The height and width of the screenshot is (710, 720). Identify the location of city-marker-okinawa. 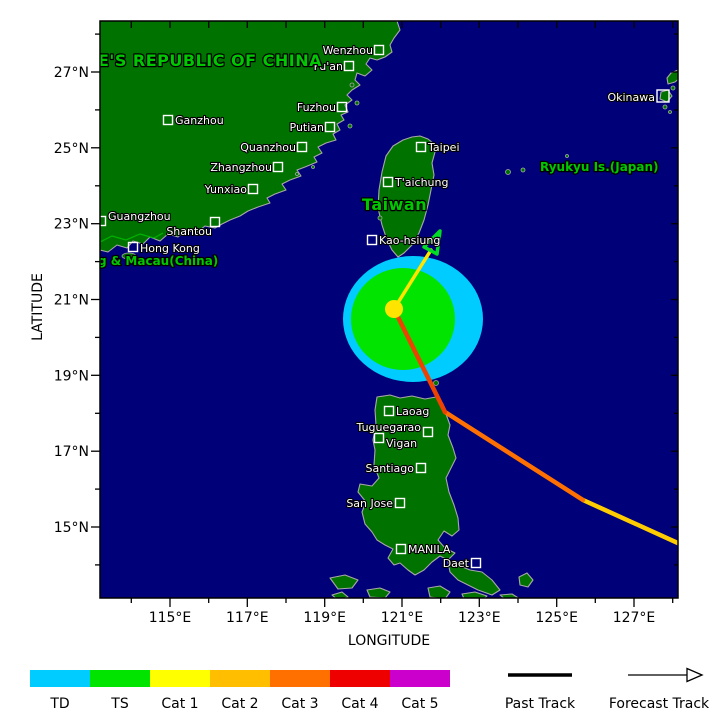
(663, 96).